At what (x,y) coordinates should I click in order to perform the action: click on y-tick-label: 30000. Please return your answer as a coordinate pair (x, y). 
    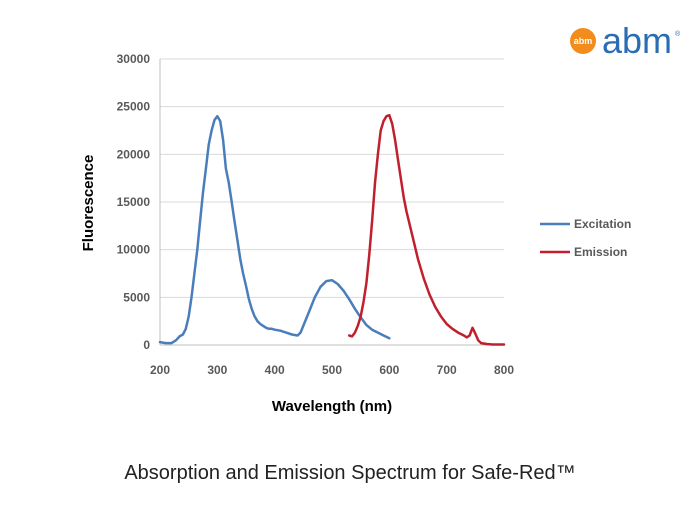
    Looking at the image, I should click on (134, 59).